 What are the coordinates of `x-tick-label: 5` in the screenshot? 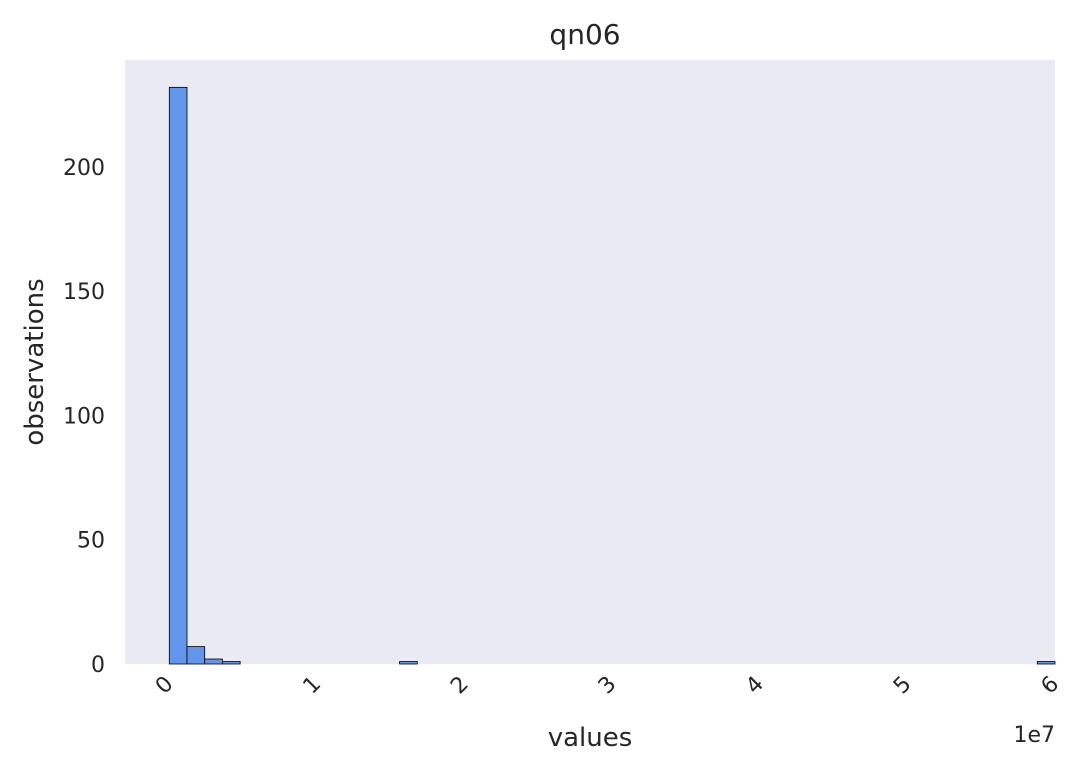 It's located at (903, 686).